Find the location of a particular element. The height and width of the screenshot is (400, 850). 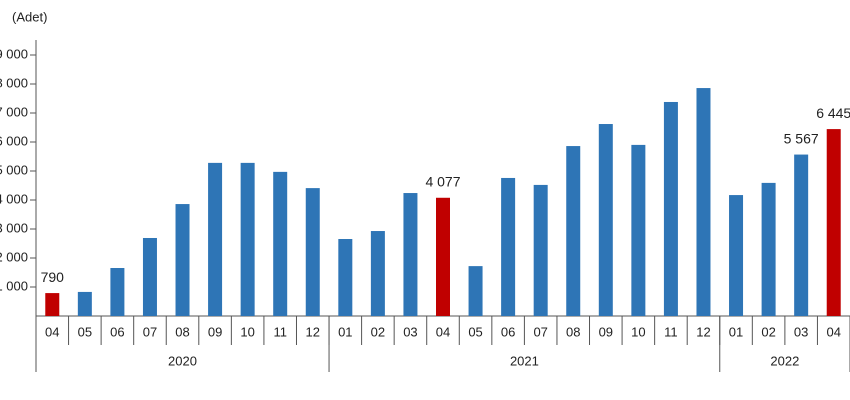

y-tick-label: 4 000 is located at coordinates (14, 198).